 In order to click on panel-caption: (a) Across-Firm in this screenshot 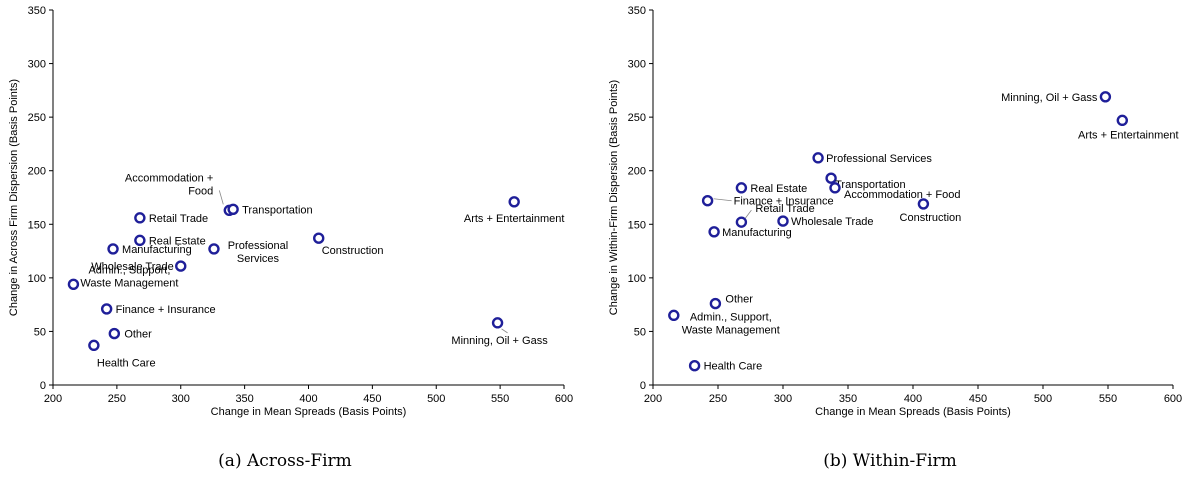, I will do `click(285, 461)`.